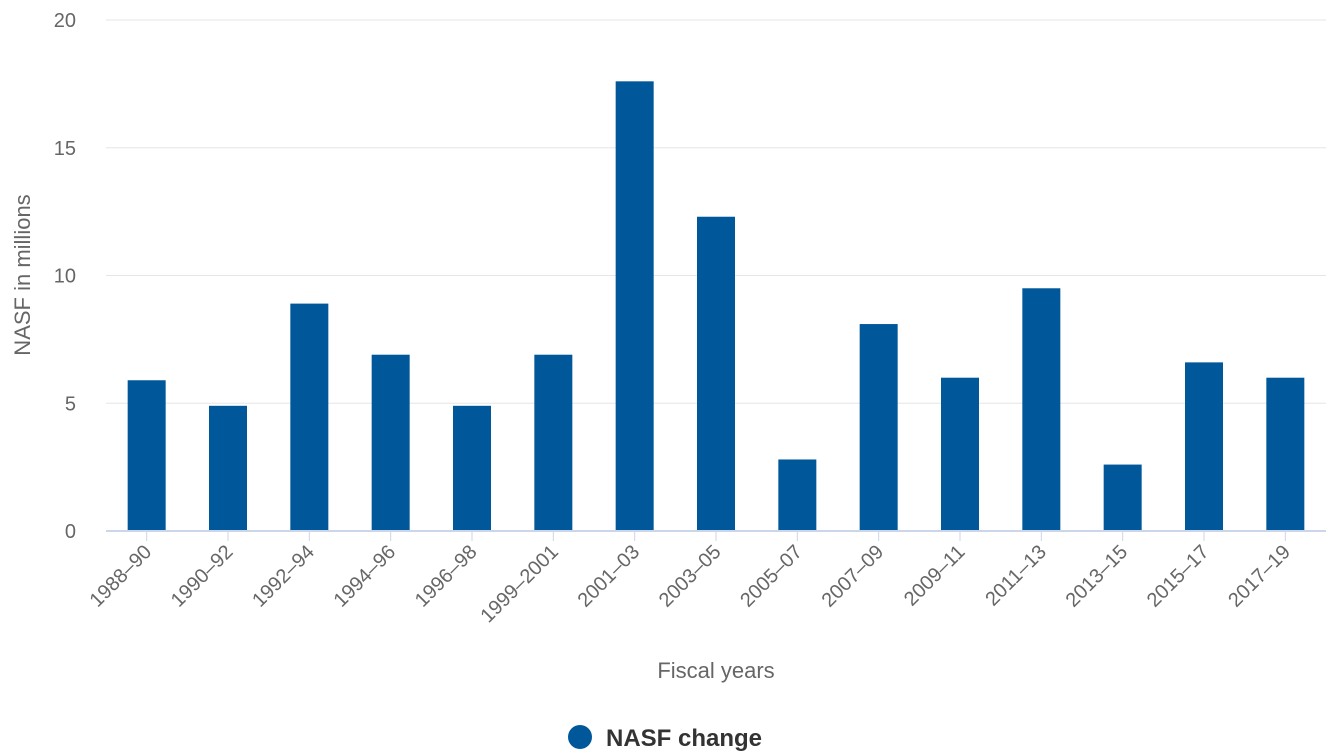 Image resolution: width=1328 pixels, height=755 pixels. Describe the element at coordinates (580, 737) in the screenshot. I see `legend-marker-icon` at that location.